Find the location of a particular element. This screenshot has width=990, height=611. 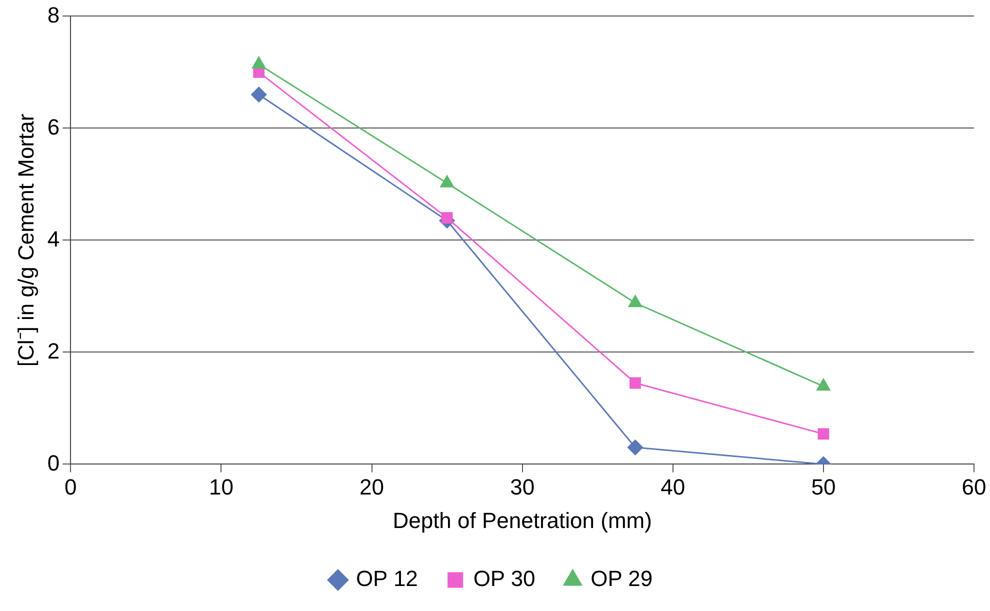

y-tick-label: 0 is located at coordinates (53, 463).